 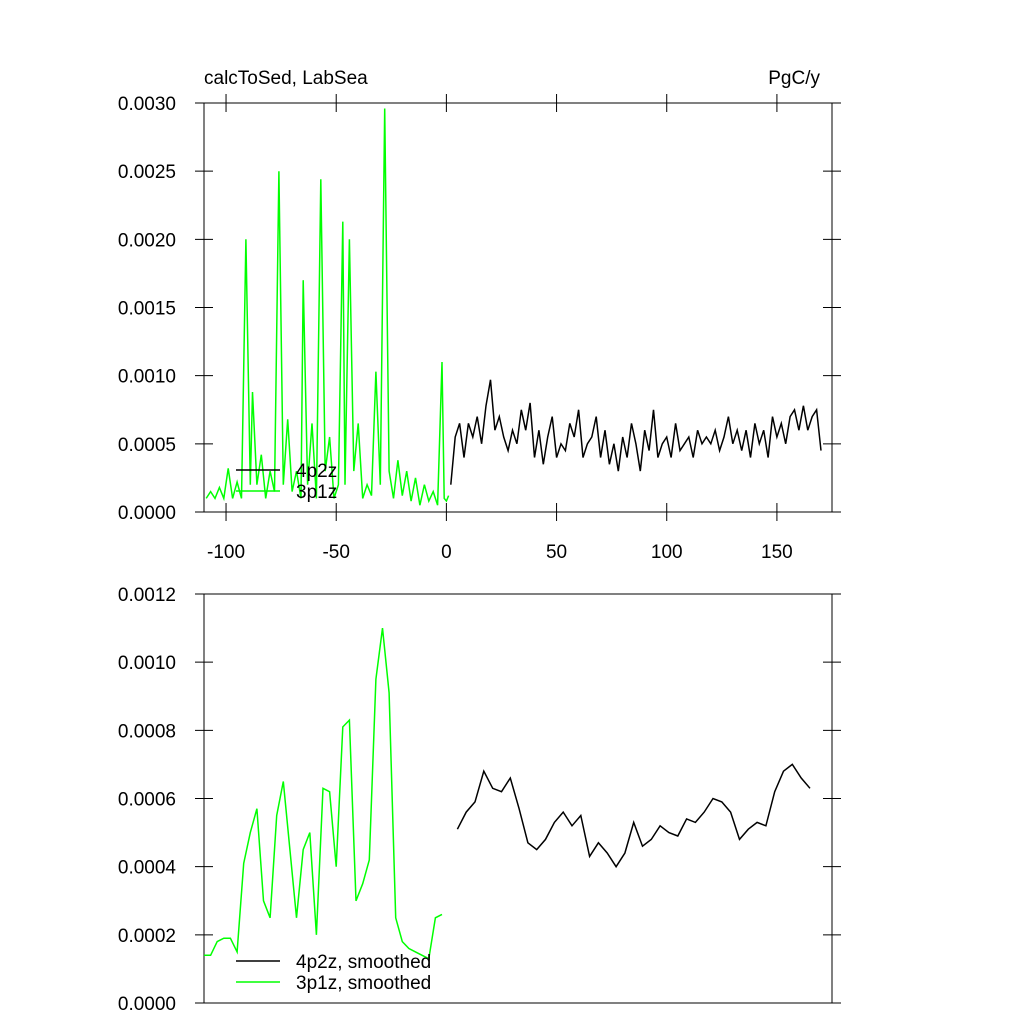 What do you see at coordinates (316, 492) in the screenshot?
I see `legend-label: 3p1z` at bounding box center [316, 492].